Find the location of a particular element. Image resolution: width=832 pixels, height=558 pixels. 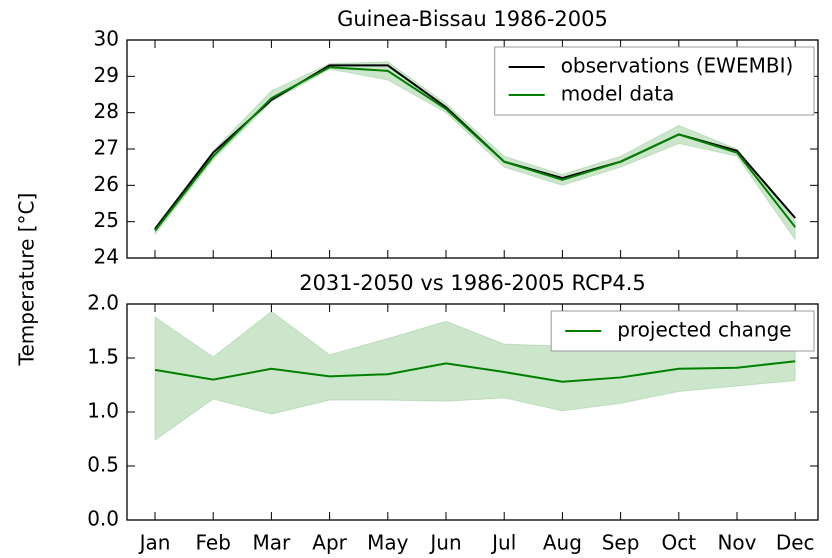

y-axis-label: Temperature [°C] is located at coordinates (27, 280).